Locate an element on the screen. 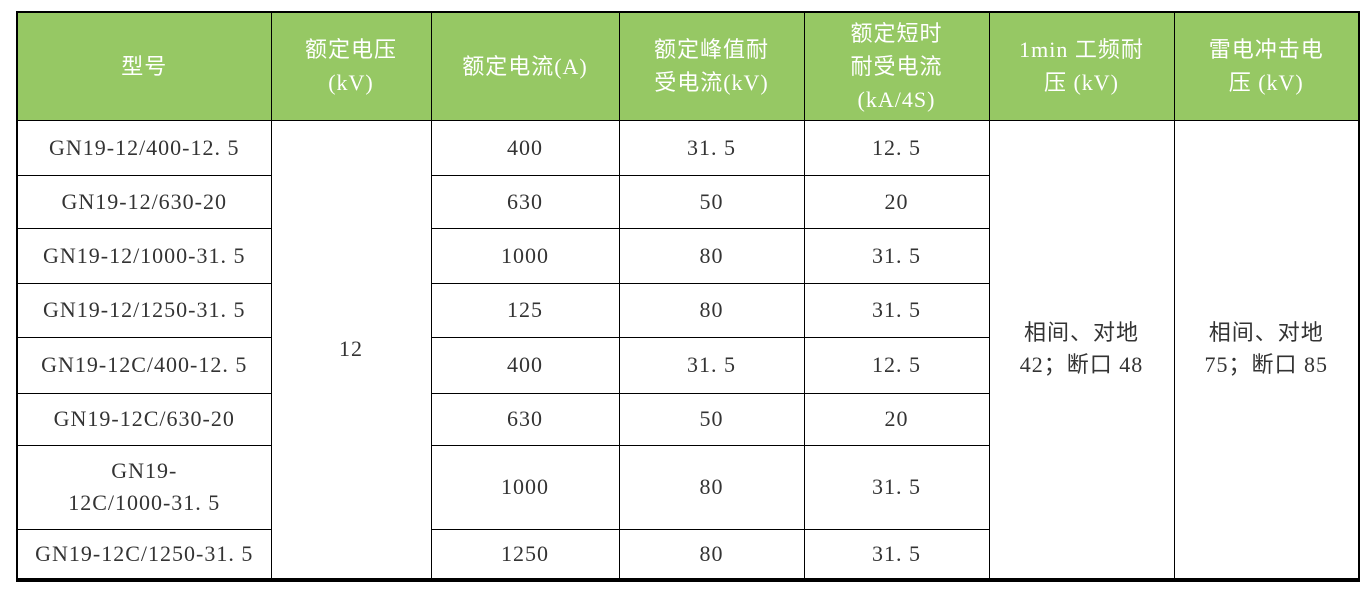  table-row: GN19-12/1250-31. 5 125 80 31. 5 is located at coordinates (687, 310).